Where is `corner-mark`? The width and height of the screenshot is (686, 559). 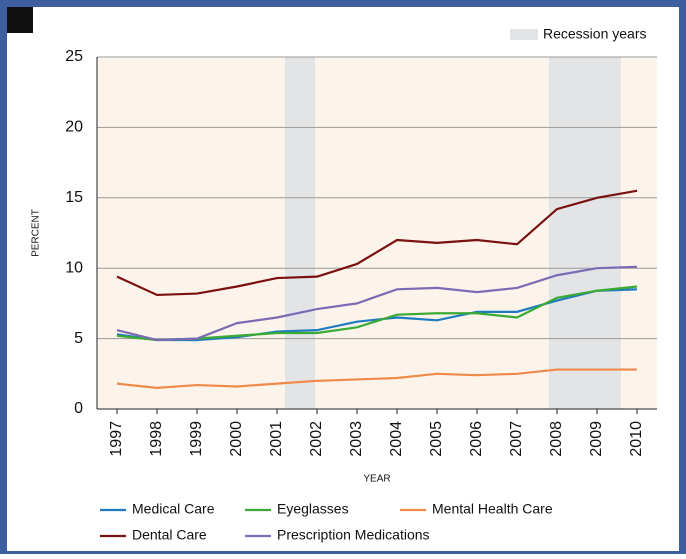
corner-mark is located at coordinates (20, 20).